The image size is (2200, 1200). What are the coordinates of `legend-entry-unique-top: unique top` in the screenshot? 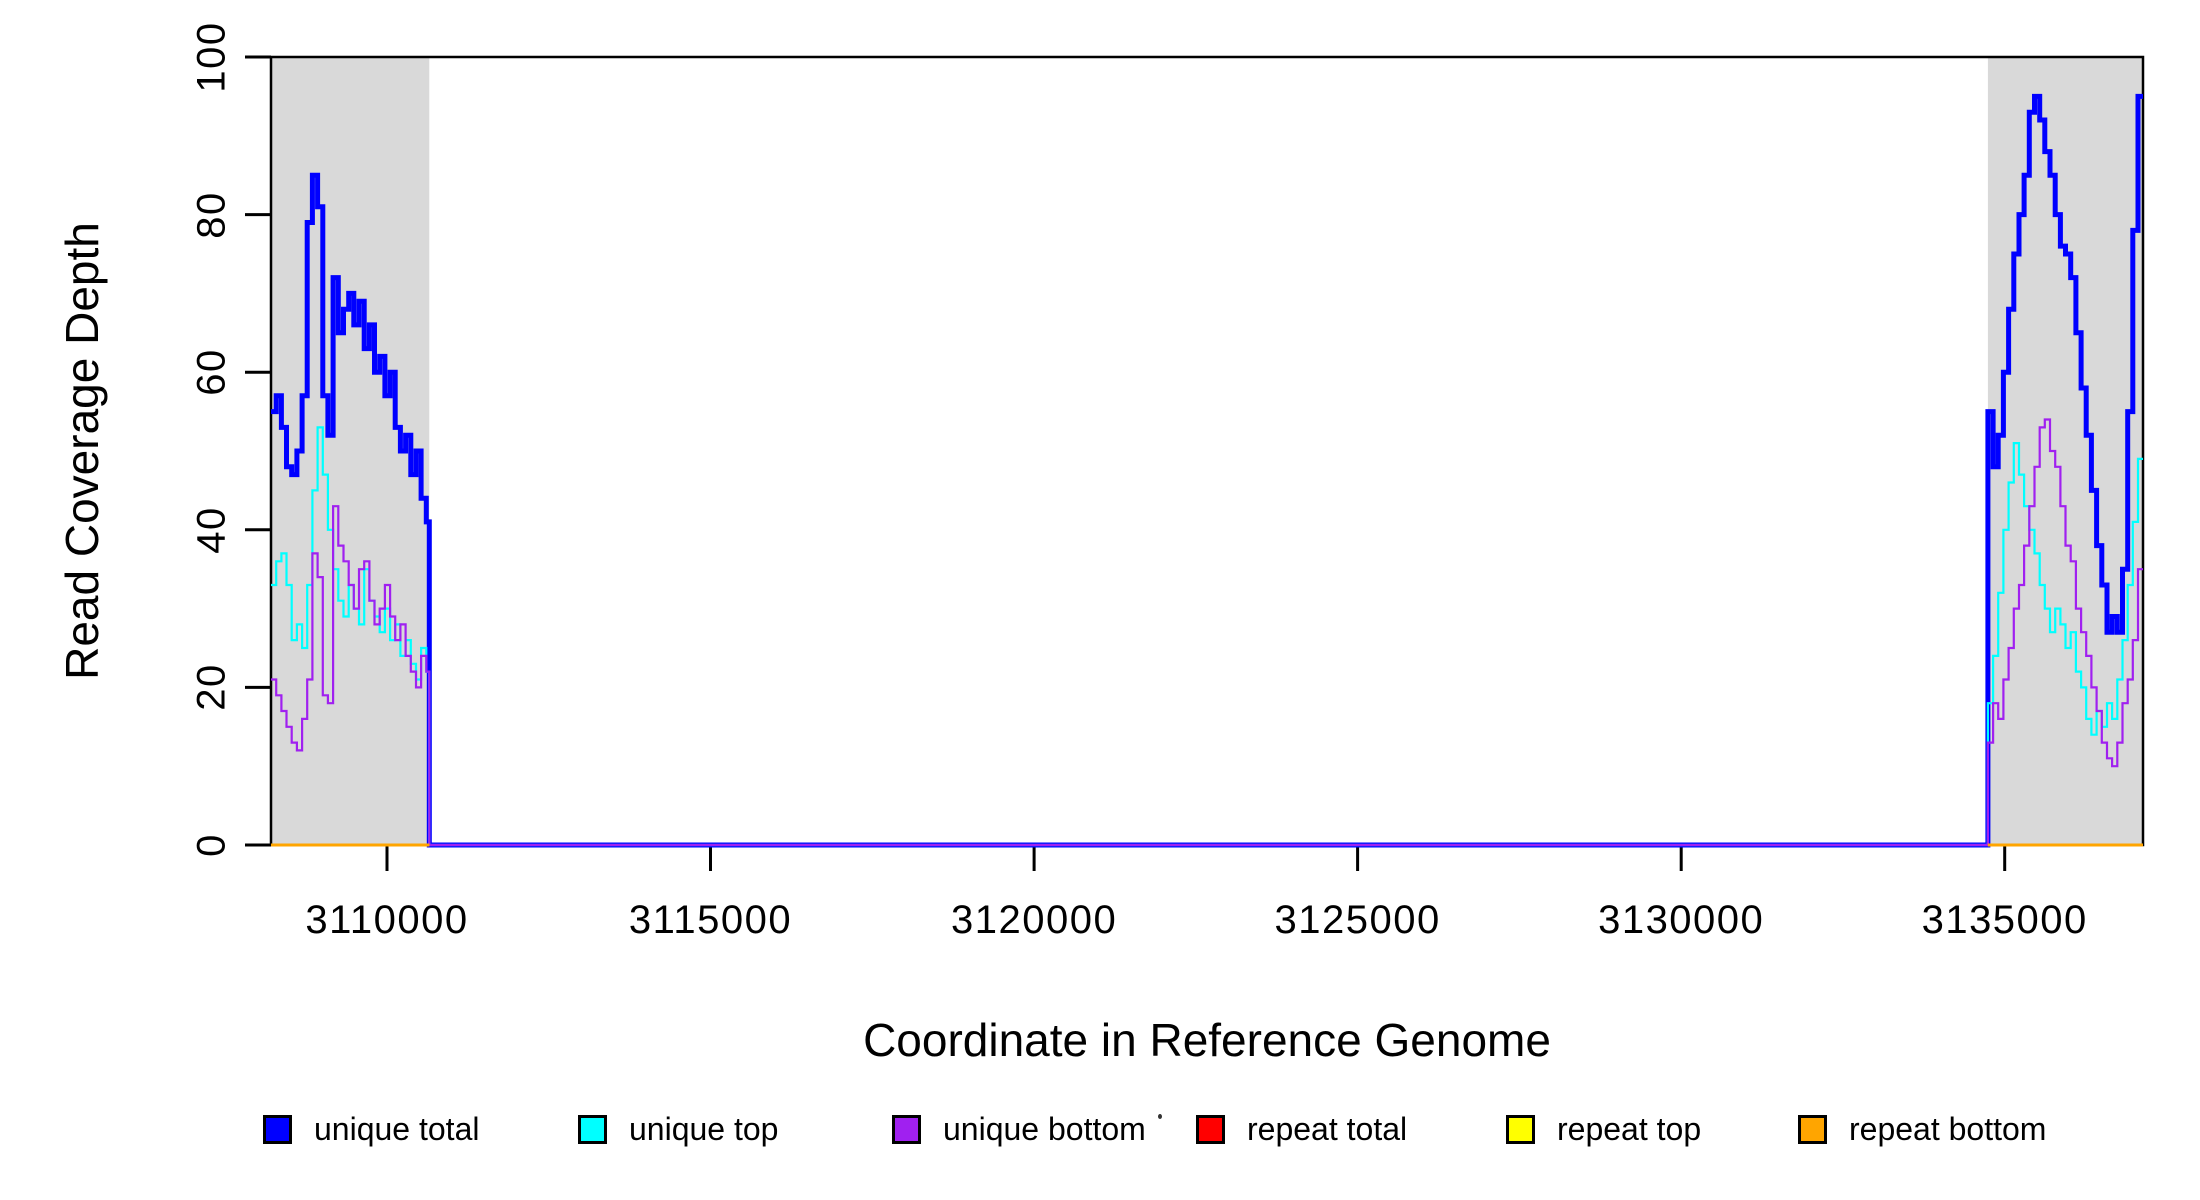 It's located at (678, 1128).